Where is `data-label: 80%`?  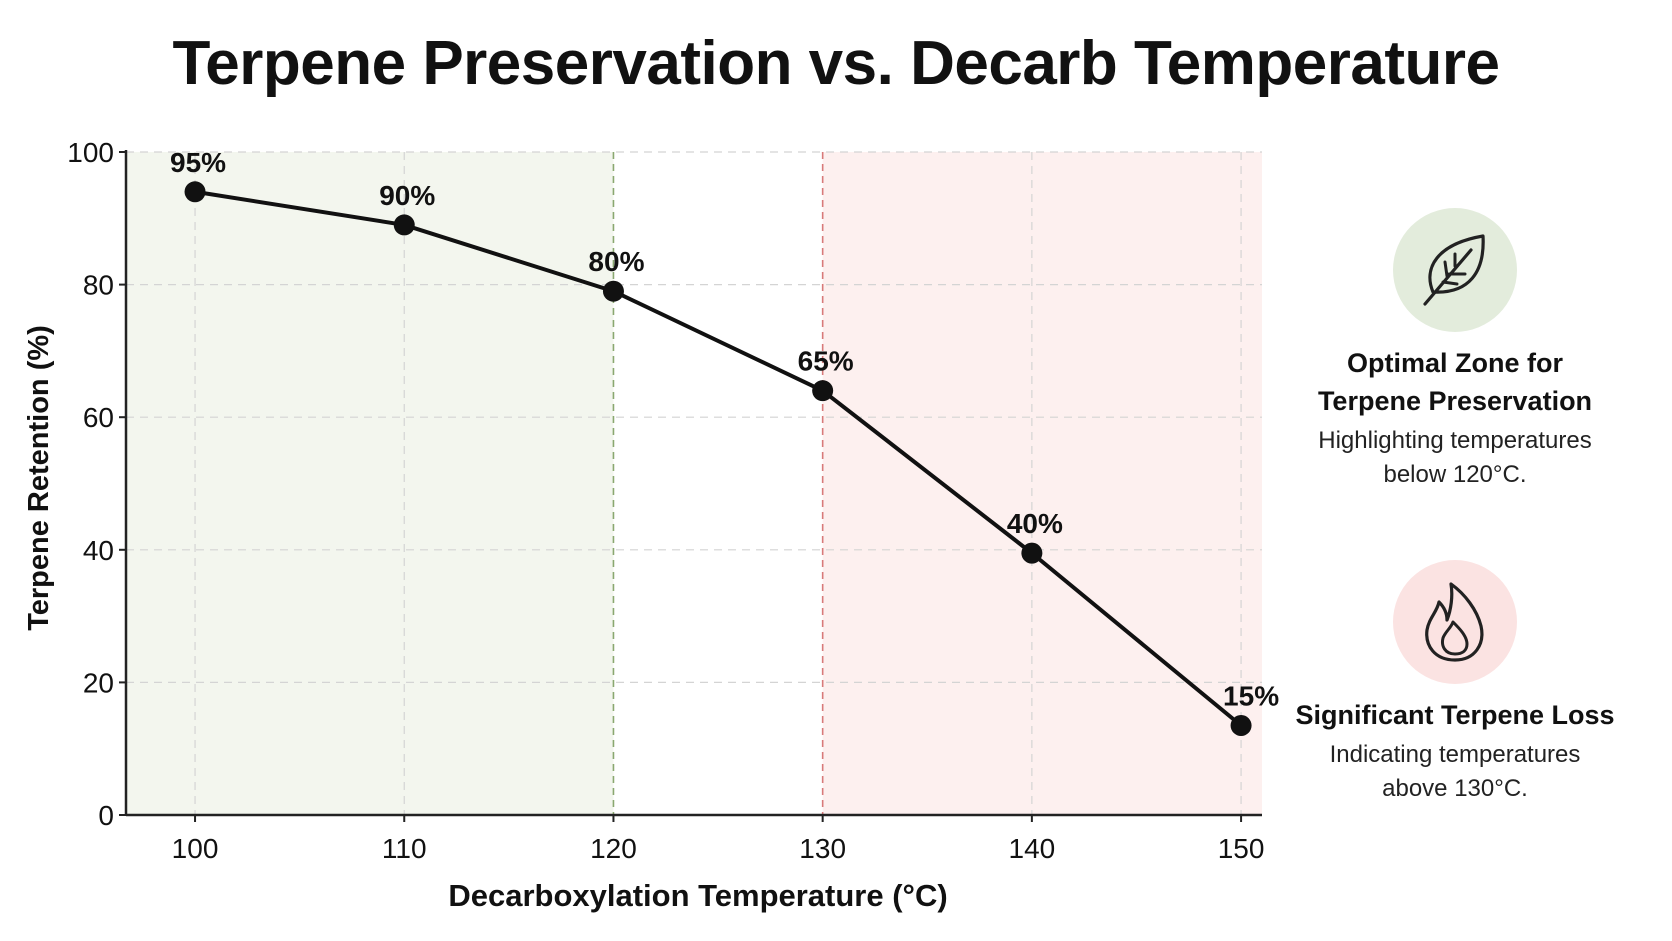 data-label: 80% is located at coordinates (616, 261).